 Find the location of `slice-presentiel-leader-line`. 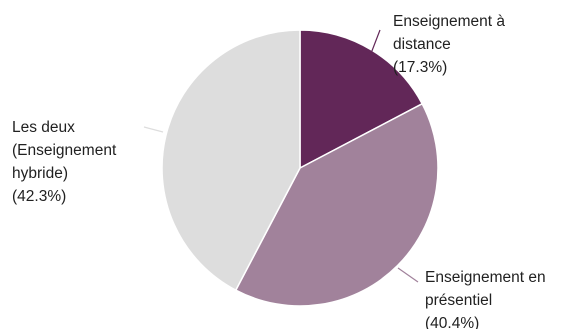

slice-presentiel-leader-line is located at coordinates (408, 275).